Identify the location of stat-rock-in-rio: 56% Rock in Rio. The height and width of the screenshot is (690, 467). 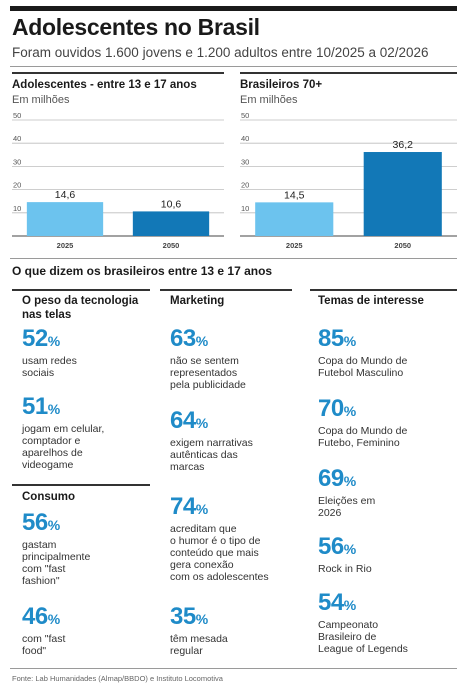
(345, 554).